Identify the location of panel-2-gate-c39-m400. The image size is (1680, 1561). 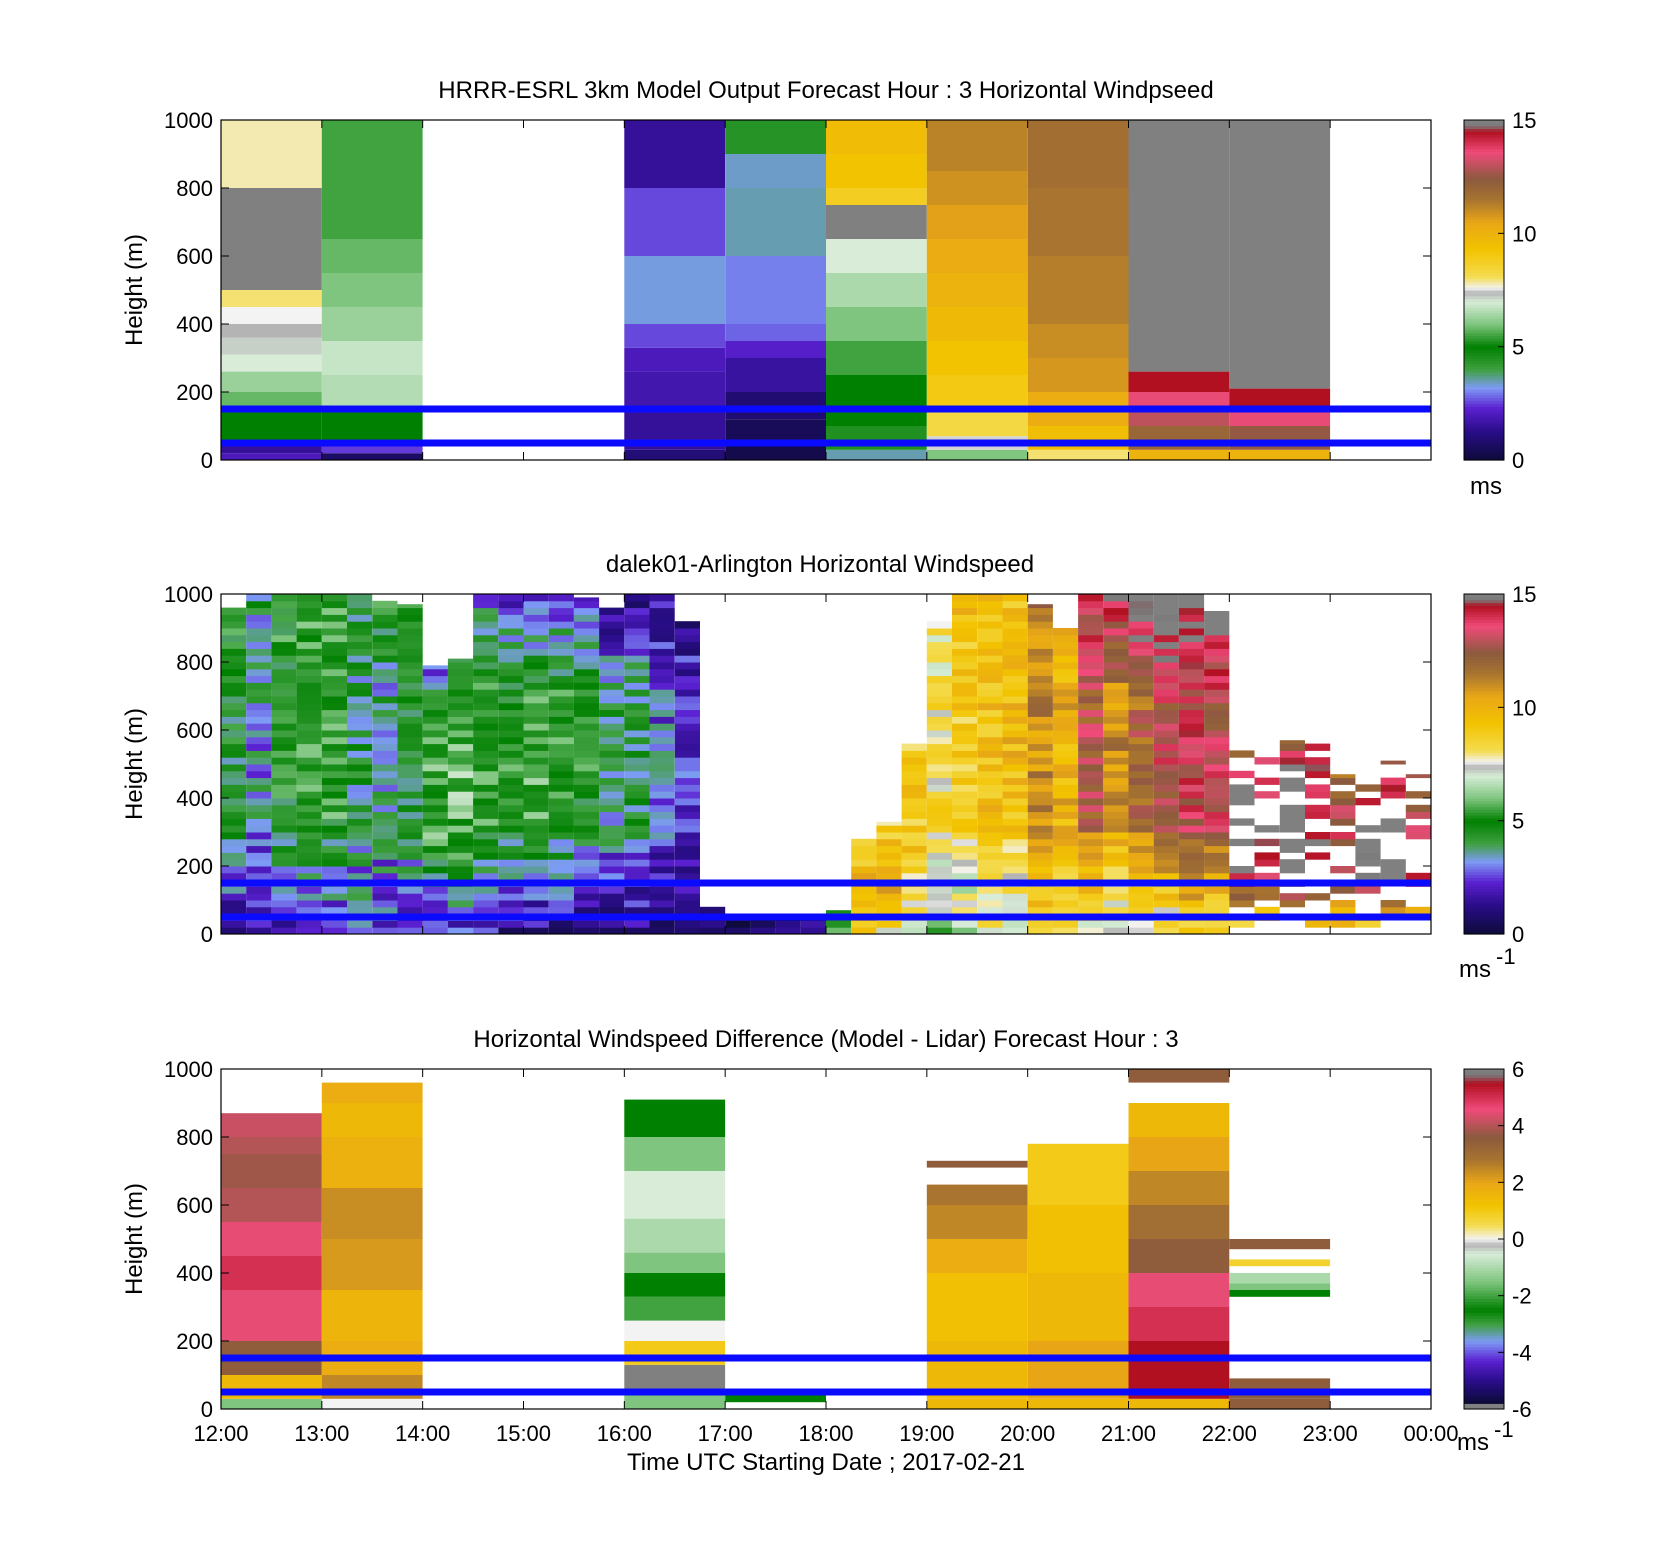
(1217, 795).